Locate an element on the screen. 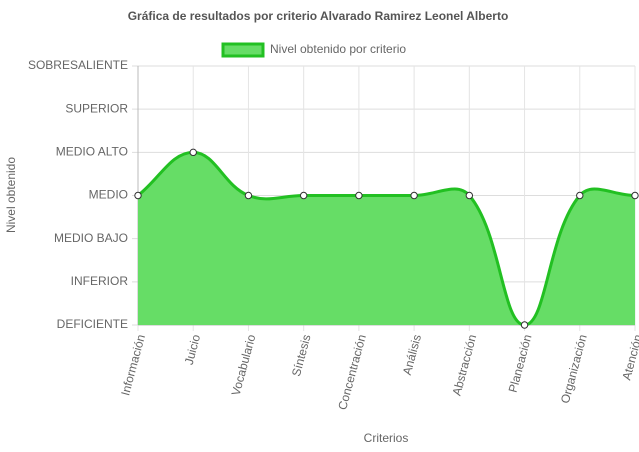 The height and width of the screenshot is (452, 639). x-tick-label: Síntesis is located at coordinates (301, 355).